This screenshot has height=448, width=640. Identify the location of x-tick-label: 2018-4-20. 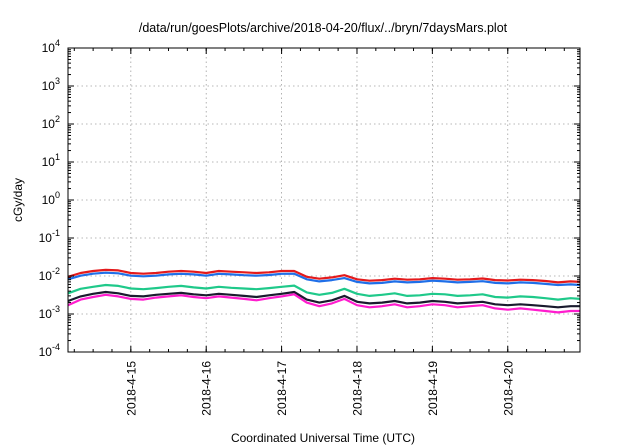
(508, 388).